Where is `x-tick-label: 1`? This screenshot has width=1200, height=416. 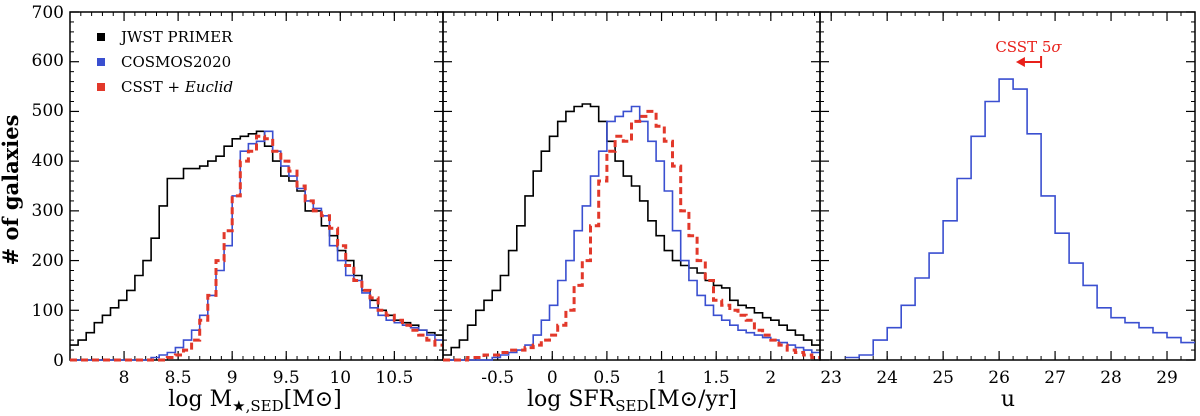
x-tick-label: 1 is located at coordinates (661, 378).